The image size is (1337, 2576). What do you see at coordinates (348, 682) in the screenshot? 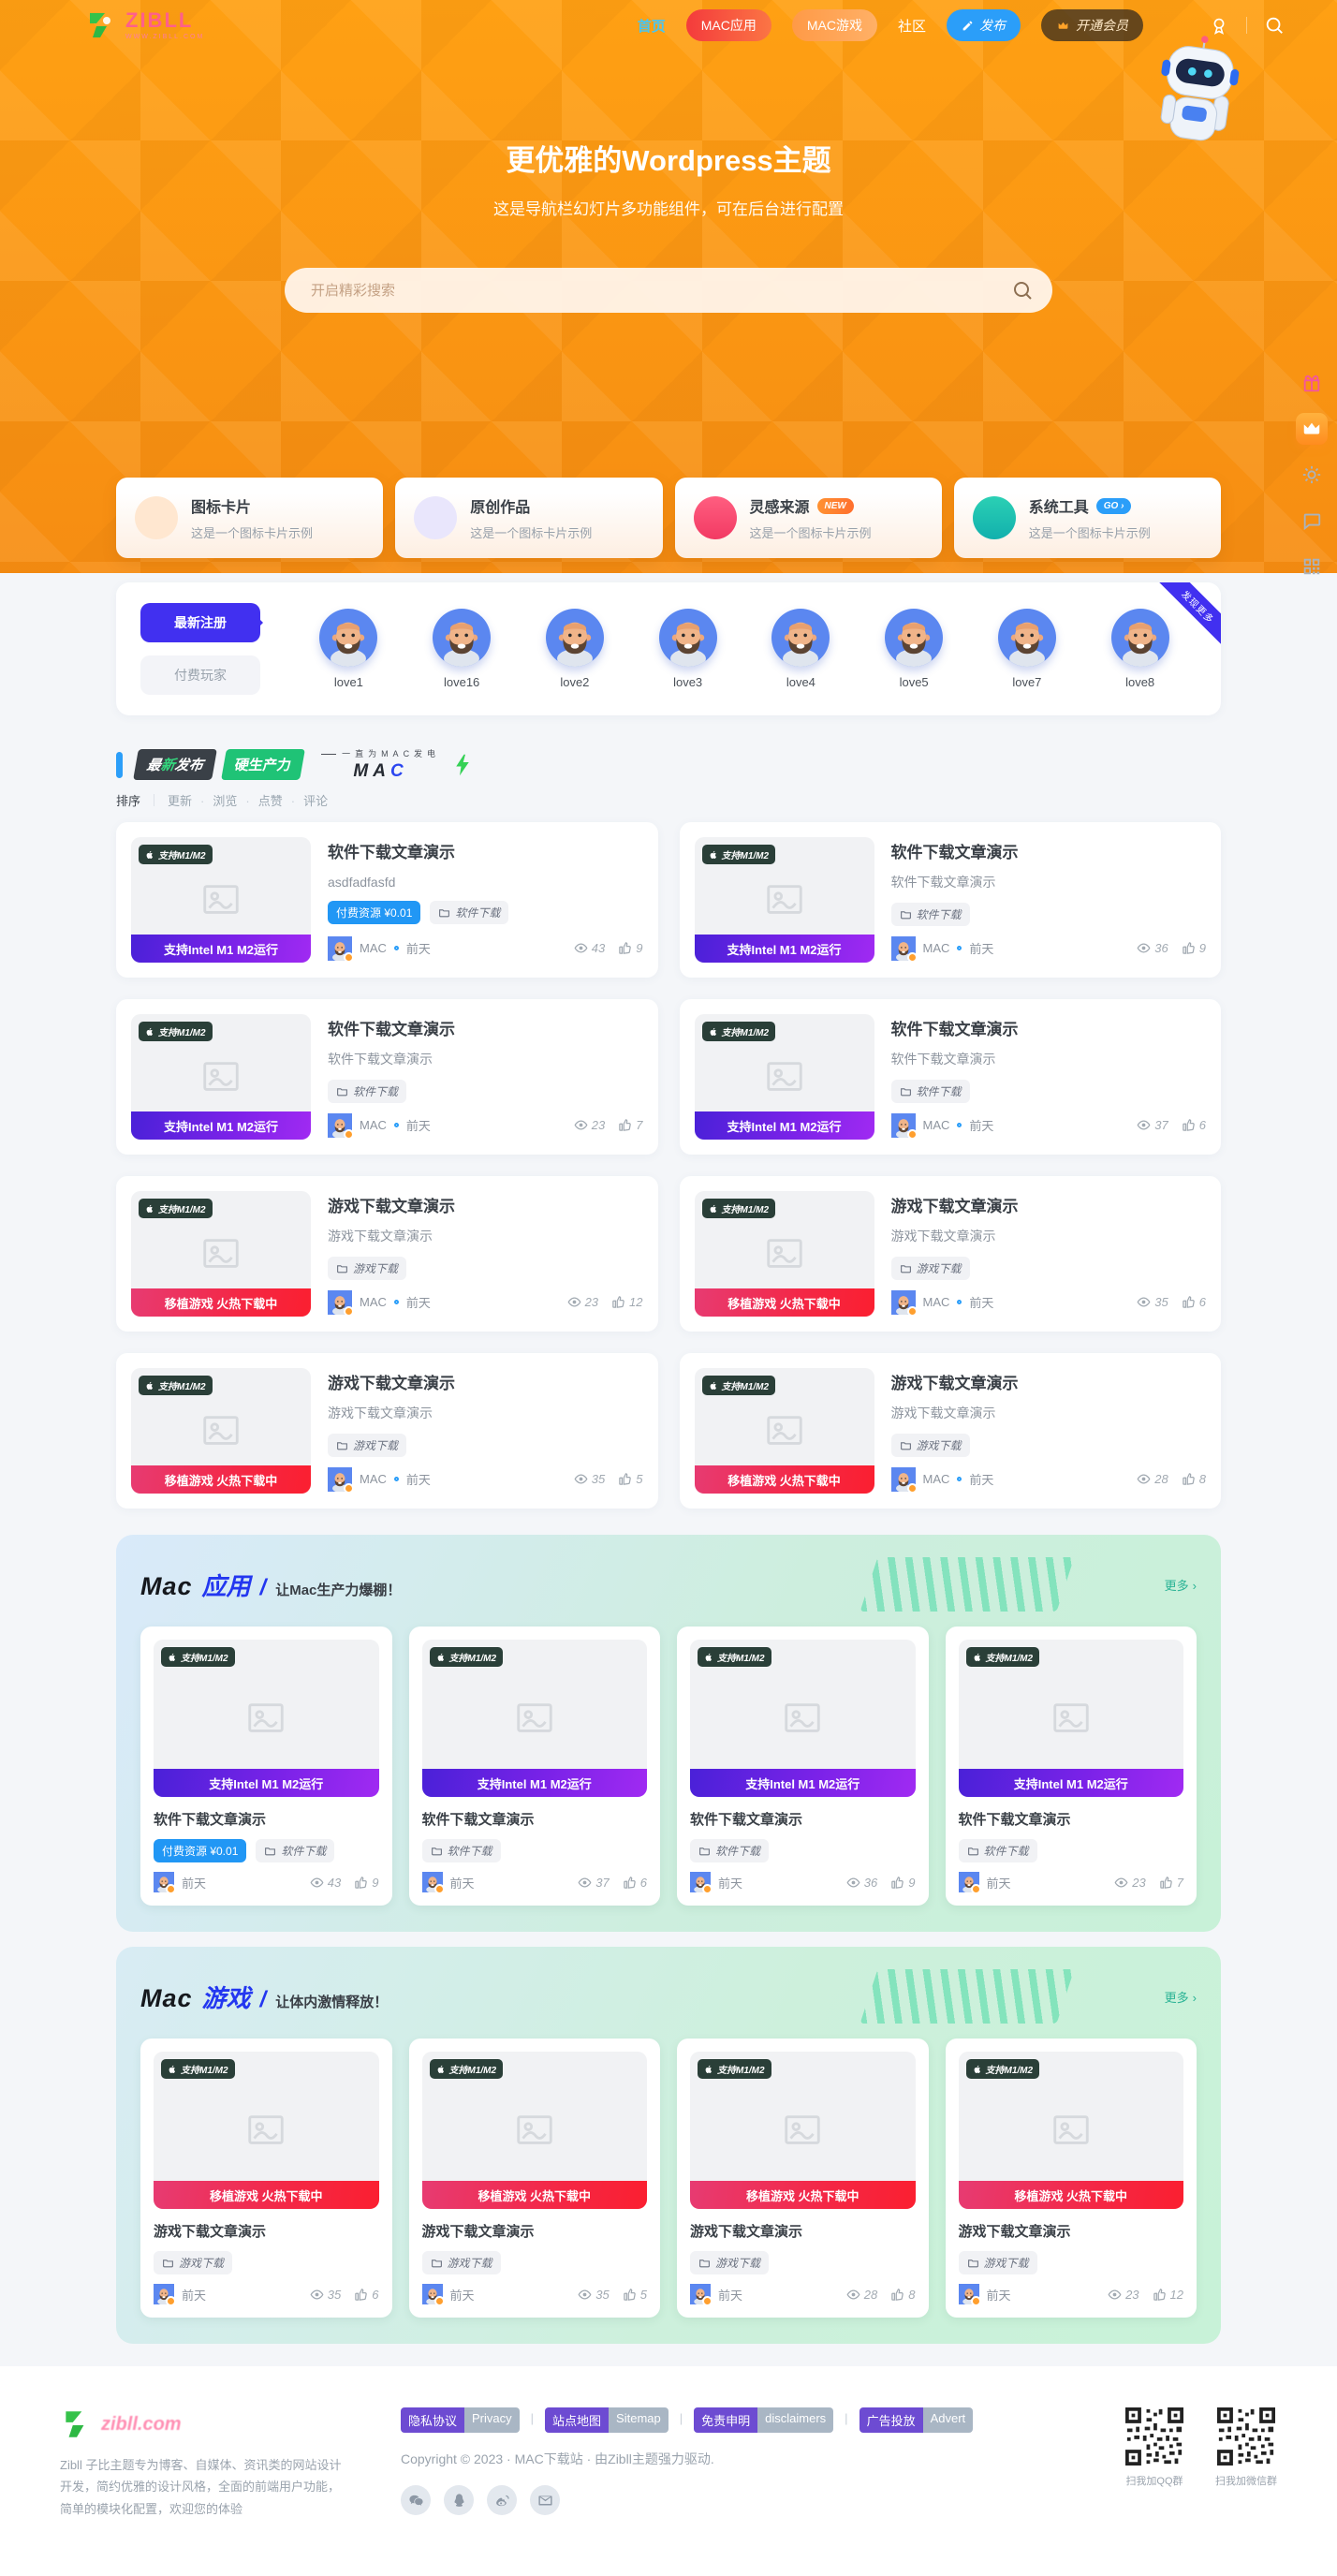
I see `user-nickname: love1` at bounding box center [348, 682].